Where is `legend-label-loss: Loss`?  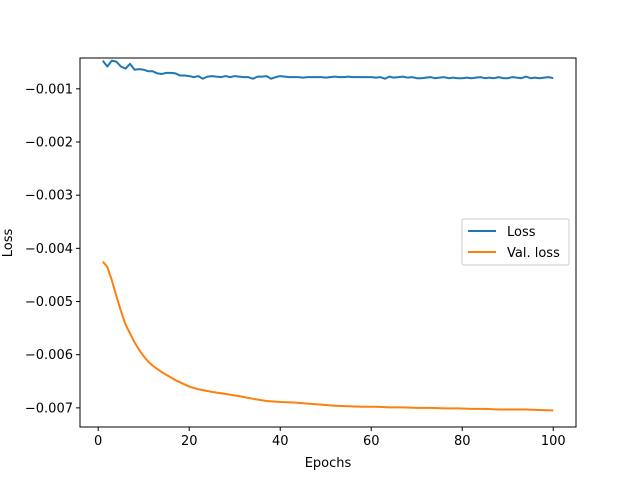 legend-label-loss: Loss is located at coordinates (521, 232).